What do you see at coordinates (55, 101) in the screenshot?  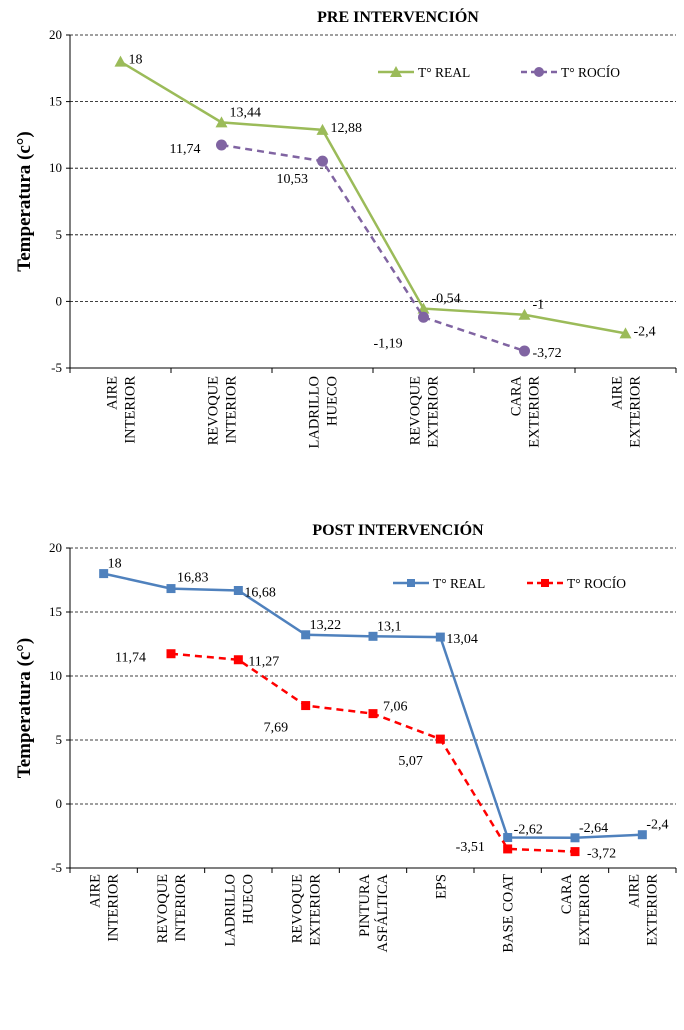 I see `y-tick-label: 15` at bounding box center [55, 101].